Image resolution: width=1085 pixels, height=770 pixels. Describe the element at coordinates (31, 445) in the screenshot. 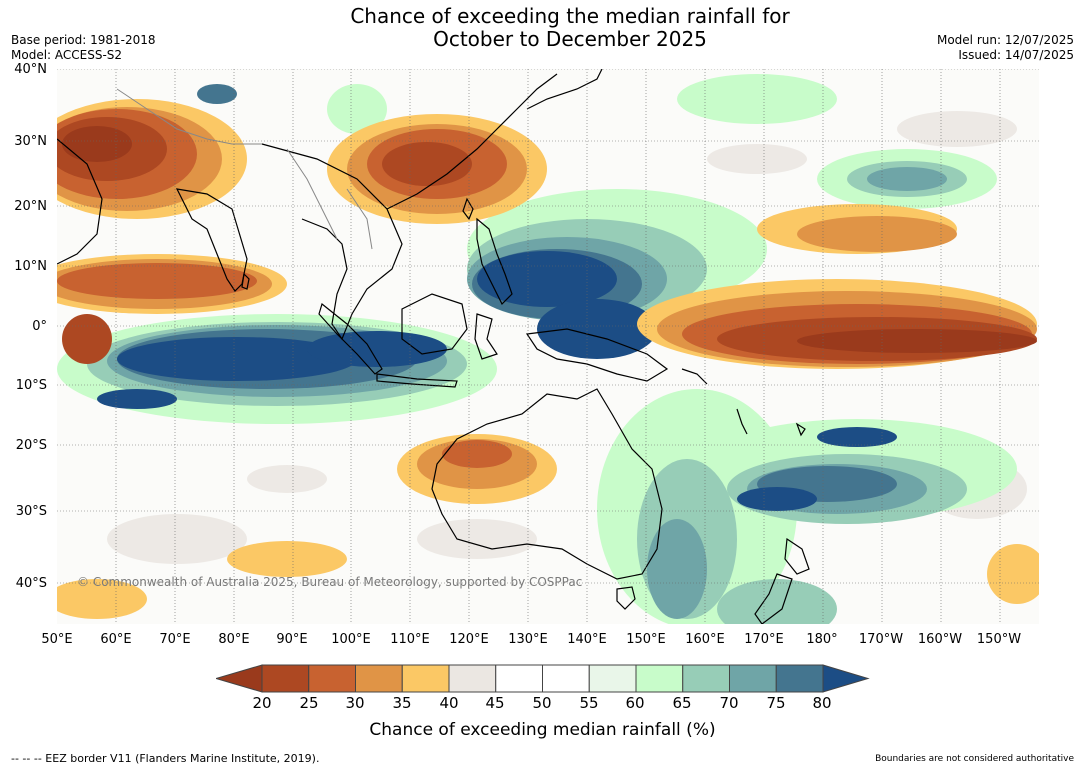

I see `lat-label-20s: 20°S` at that location.